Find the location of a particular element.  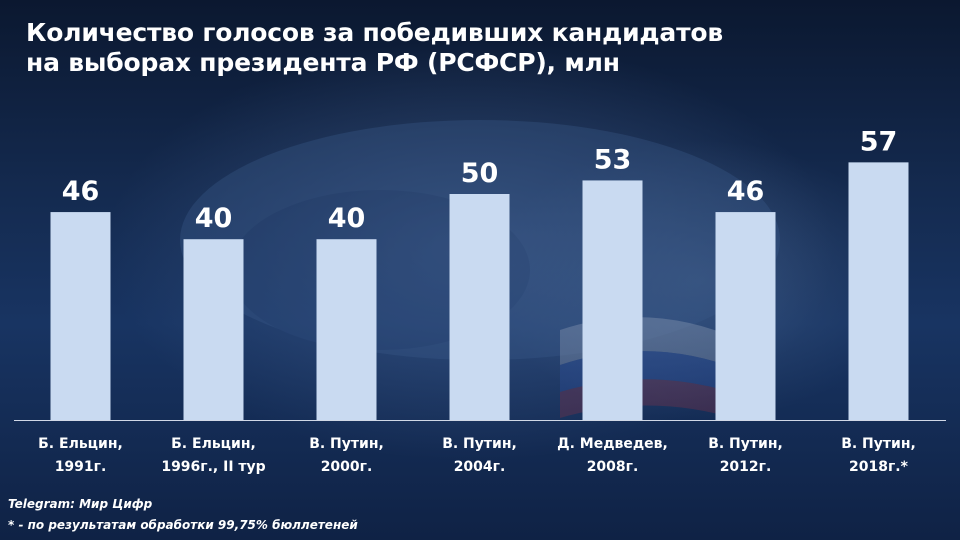

category-label-2-line-1: 2000г. is located at coordinates (346, 467).